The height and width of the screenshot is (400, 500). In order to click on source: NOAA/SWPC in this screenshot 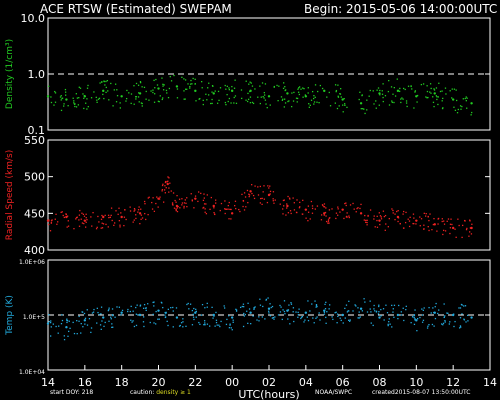, I will do `click(334, 392)`.